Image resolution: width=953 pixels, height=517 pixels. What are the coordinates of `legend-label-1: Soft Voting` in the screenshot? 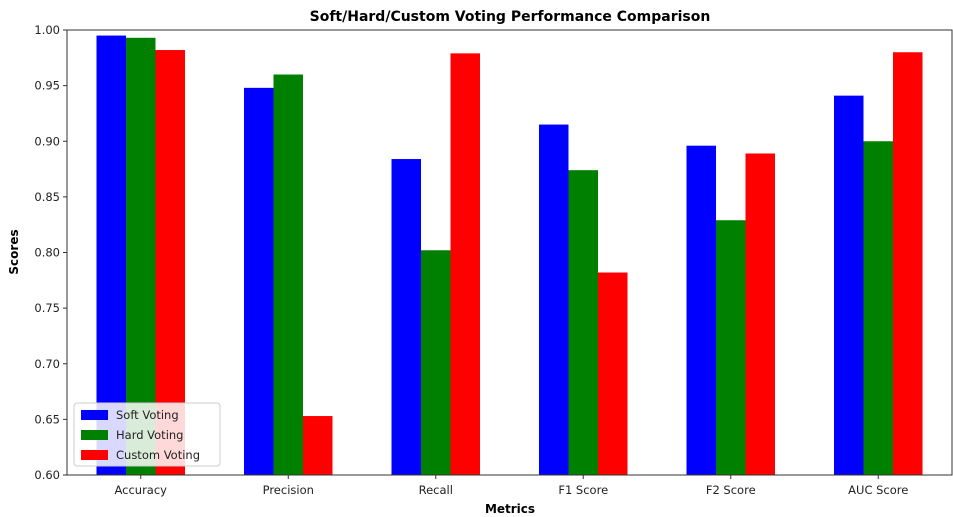 It's located at (147, 415).